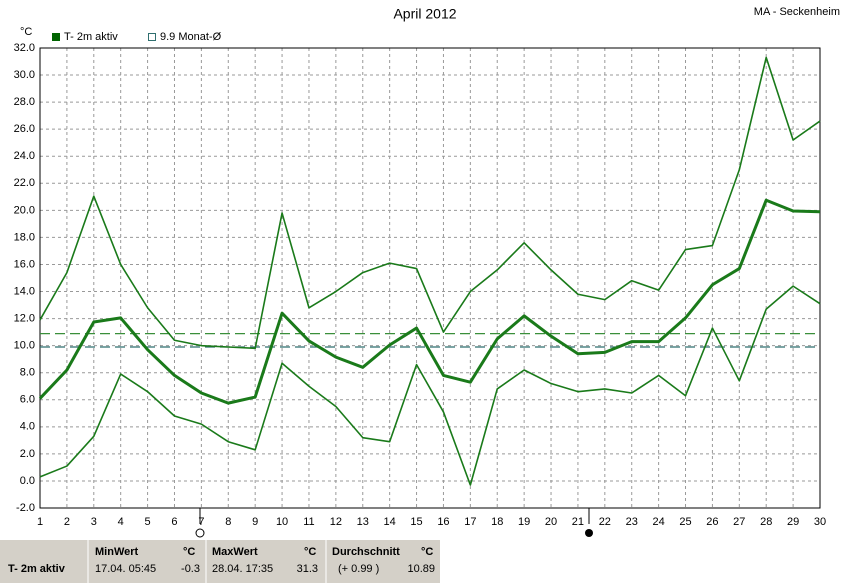 The height and width of the screenshot is (583, 845). What do you see at coordinates (497, 522) in the screenshot?
I see `x-tick-label: 18` at bounding box center [497, 522].